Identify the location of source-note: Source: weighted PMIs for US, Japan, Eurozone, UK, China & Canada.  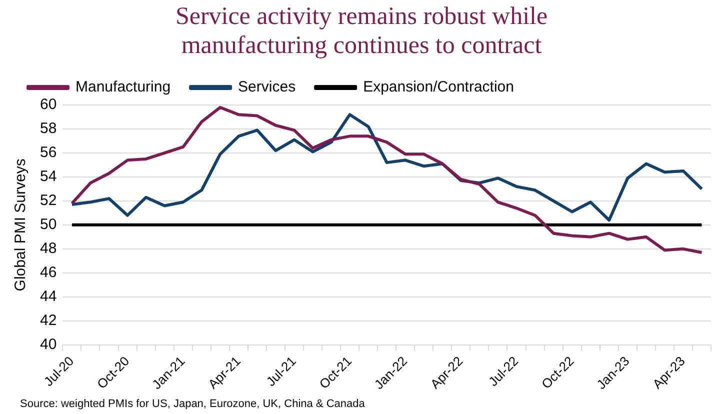
(192, 404).